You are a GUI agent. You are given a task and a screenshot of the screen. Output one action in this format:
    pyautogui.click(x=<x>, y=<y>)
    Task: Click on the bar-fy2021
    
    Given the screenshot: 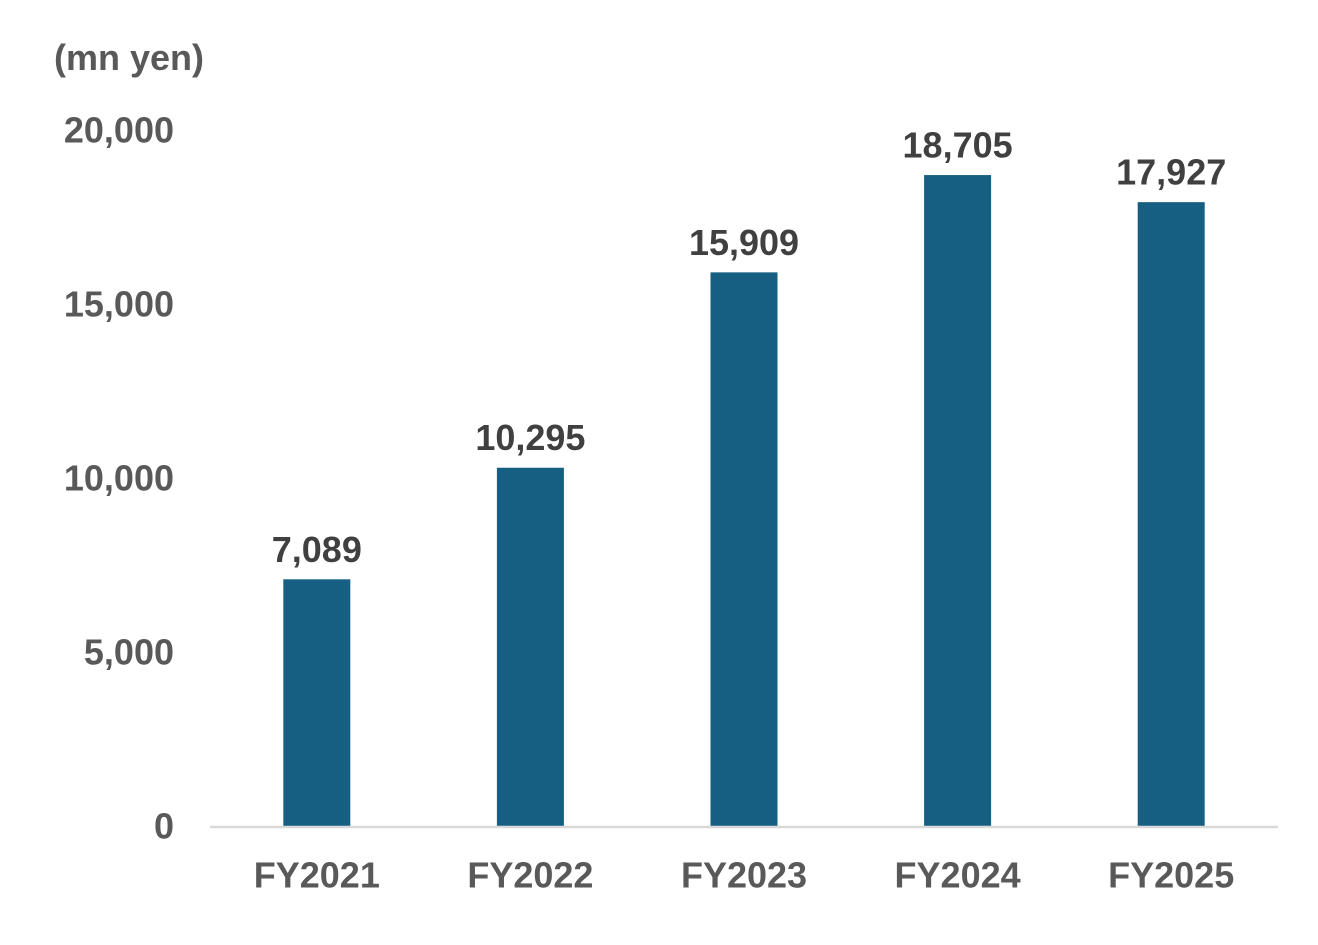 What is the action you would take?
    pyautogui.click(x=317, y=702)
    